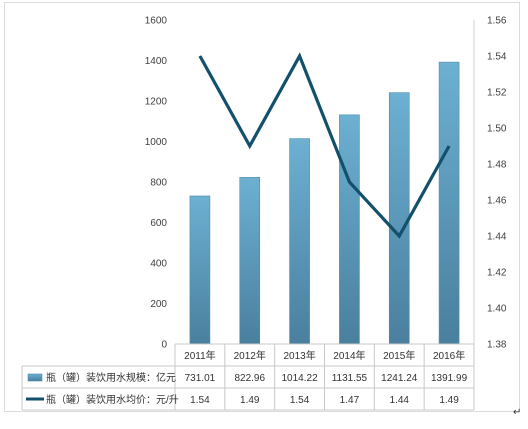  Describe the element at coordinates (497, 165) in the screenshot. I see `right-tick-label: 1.48` at that location.